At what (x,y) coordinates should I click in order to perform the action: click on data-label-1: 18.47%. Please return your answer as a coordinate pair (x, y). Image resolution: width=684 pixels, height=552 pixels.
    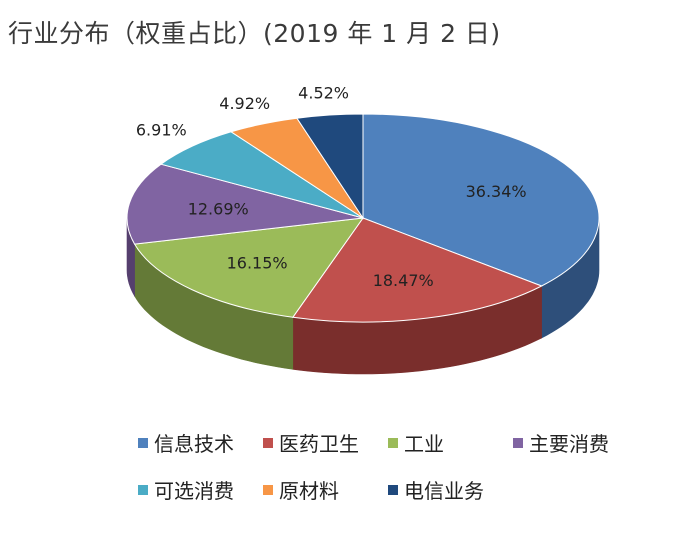
    Looking at the image, I should click on (403, 280).